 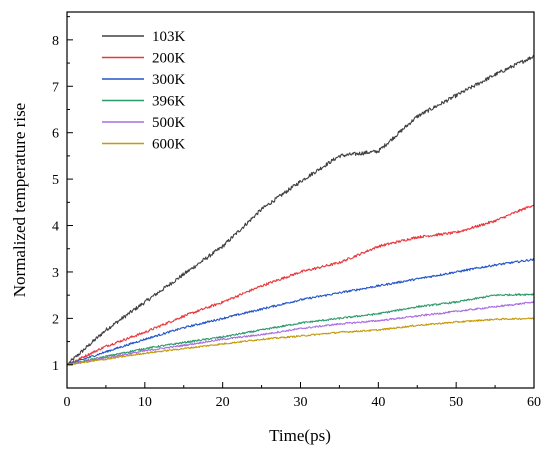 I want to click on legend-label-500K: 500K, so click(x=169, y=123).